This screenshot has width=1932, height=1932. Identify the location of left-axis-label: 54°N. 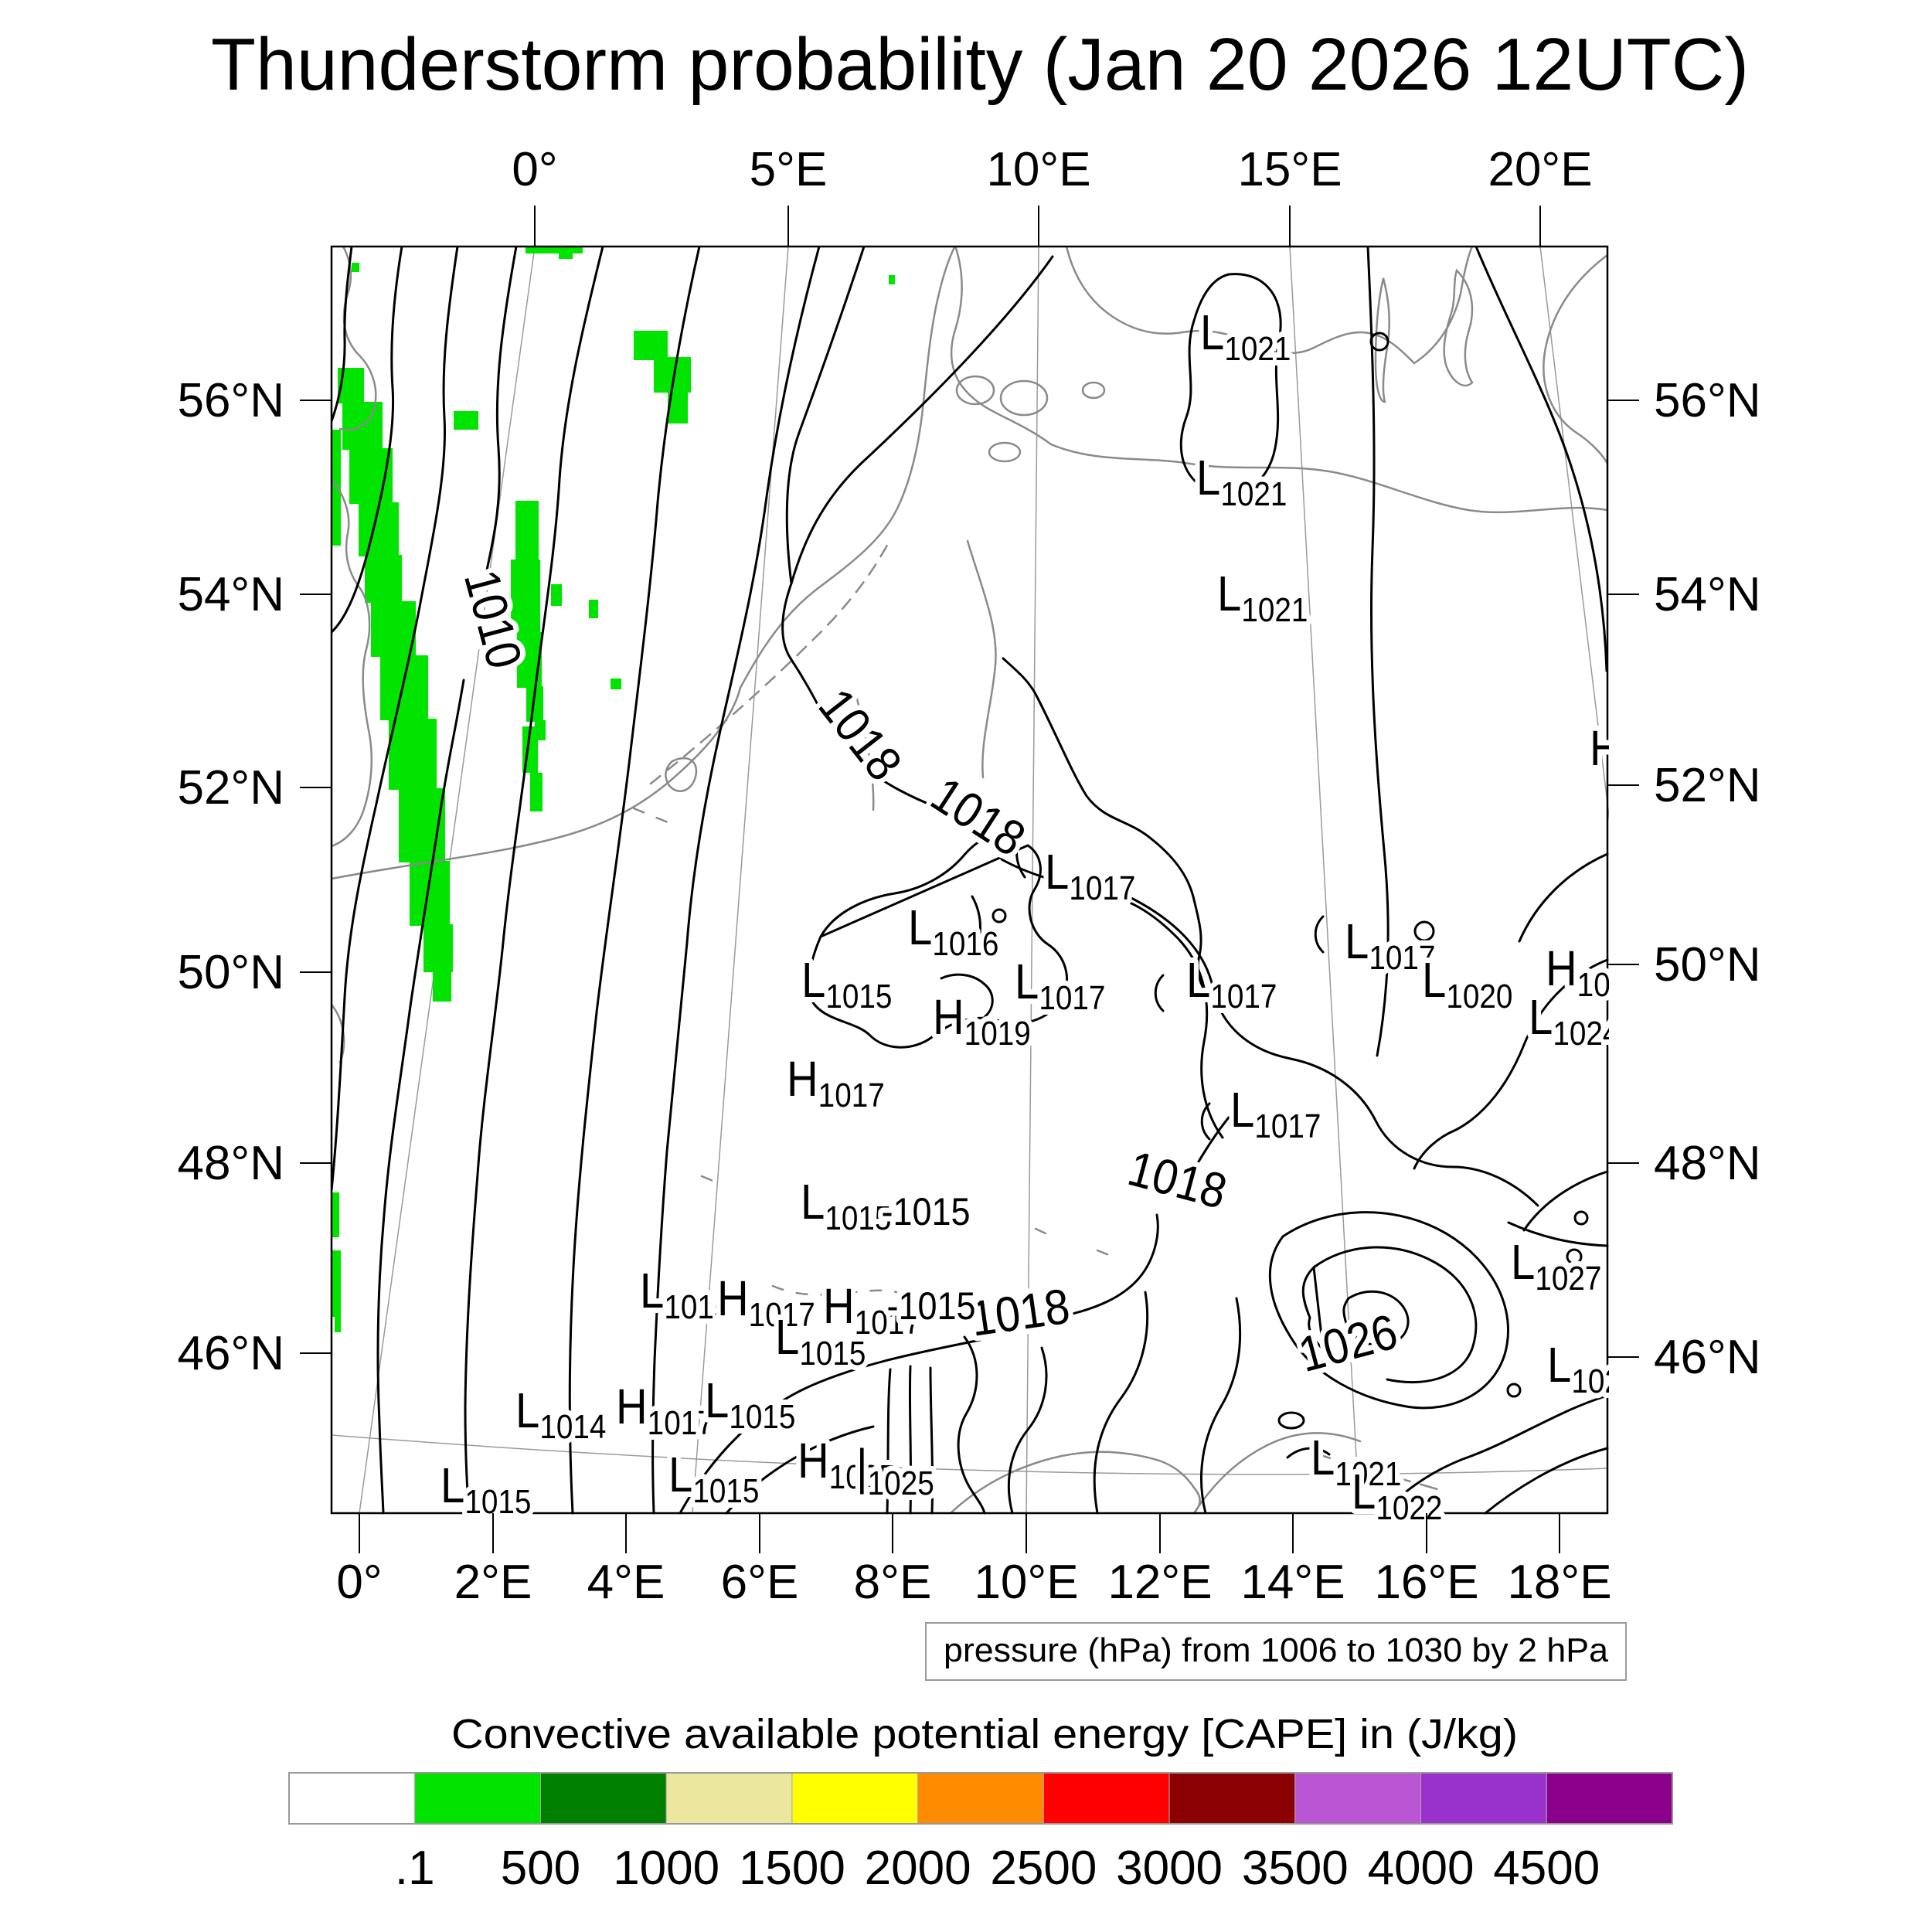
(230, 595).